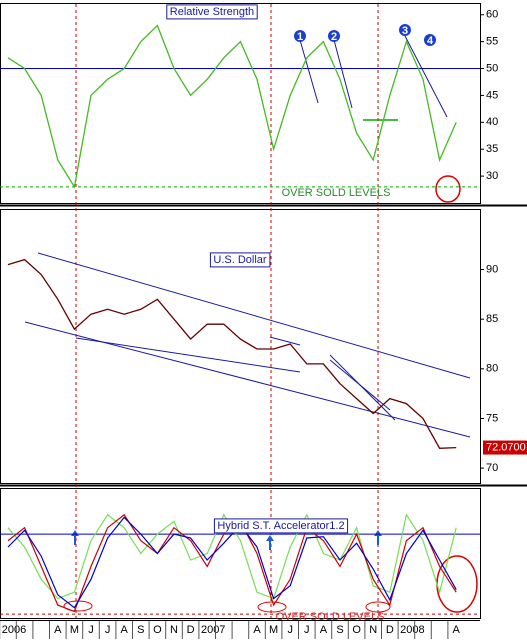 The height and width of the screenshot is (644, 527). I want to click on y-tick-label: 30, so click(492, 176).